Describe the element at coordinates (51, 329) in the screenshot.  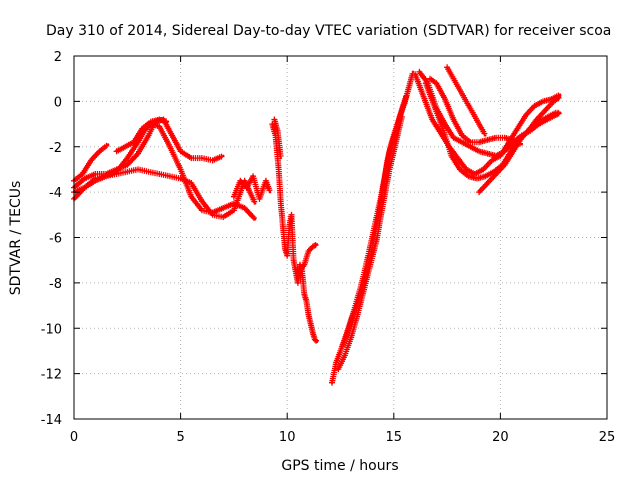
I see `y-tick-label: -10` at that location.